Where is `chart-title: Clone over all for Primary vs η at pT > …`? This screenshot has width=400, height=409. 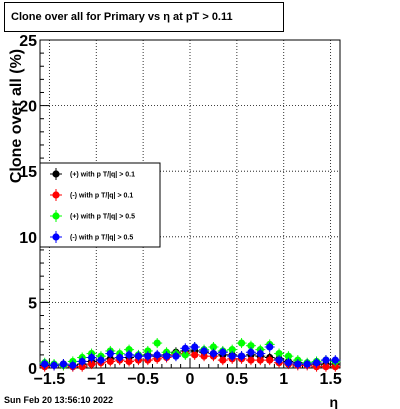 chart-title: Clone over all for Primary vs η at pT > … is located at coordinates (122, 17).